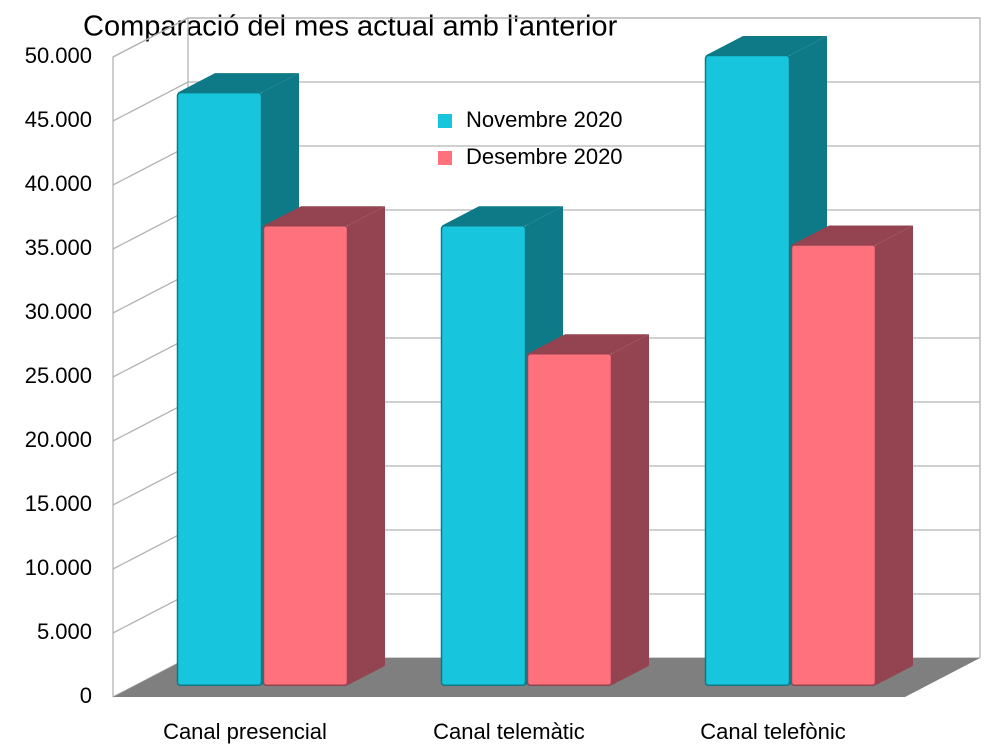 The height and width of the screenshot is (751, 987). I want to click on x-tick-label: Canal telefònic, so click(773, 731).